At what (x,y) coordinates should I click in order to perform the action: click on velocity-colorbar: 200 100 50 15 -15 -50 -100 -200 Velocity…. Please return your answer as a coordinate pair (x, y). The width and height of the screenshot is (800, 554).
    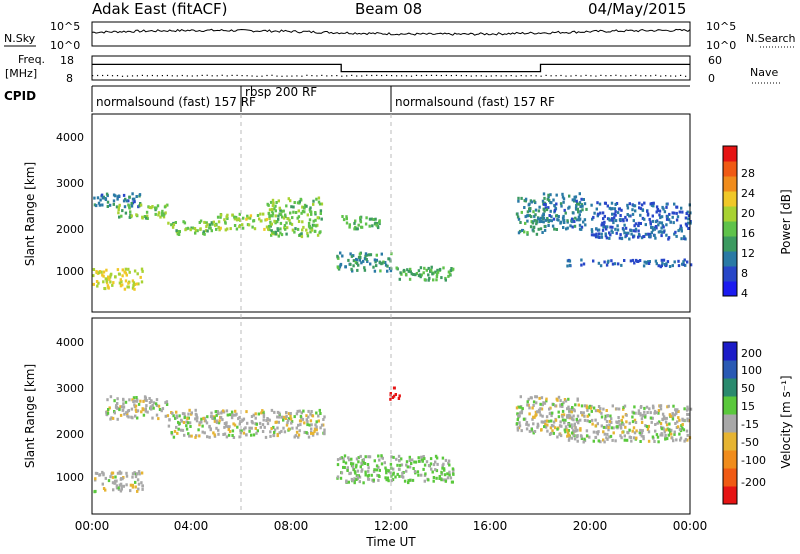
    Looking at the image, I should click on (757, 423).